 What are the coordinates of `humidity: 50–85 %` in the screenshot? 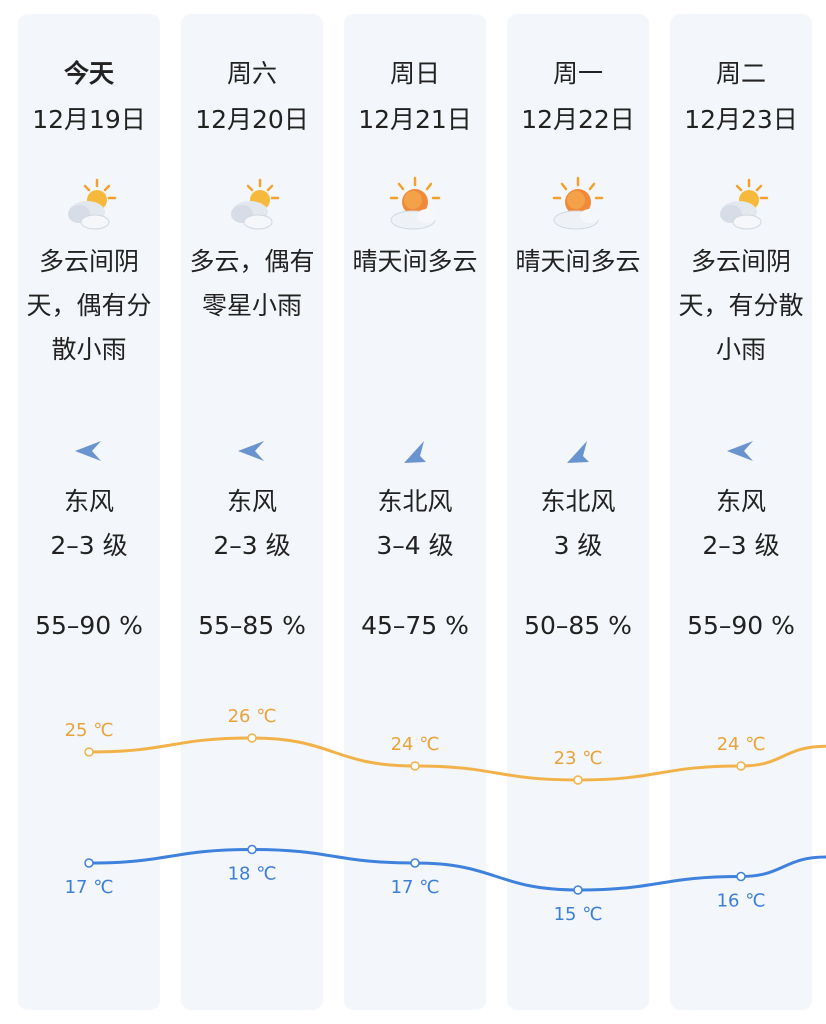 It's located at (578, 625).